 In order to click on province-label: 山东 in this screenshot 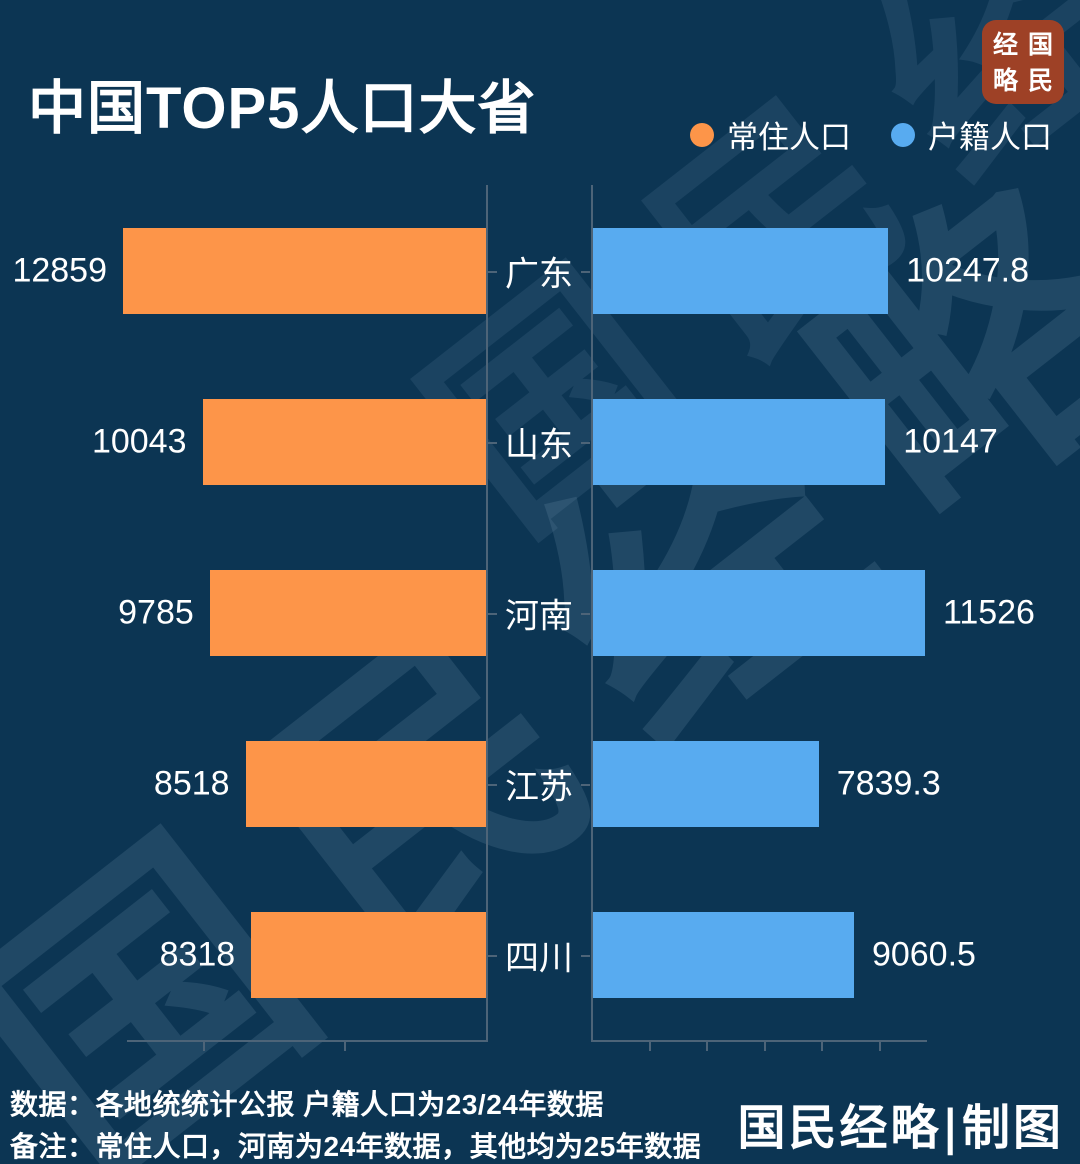, I will do `click(539, 445)`.